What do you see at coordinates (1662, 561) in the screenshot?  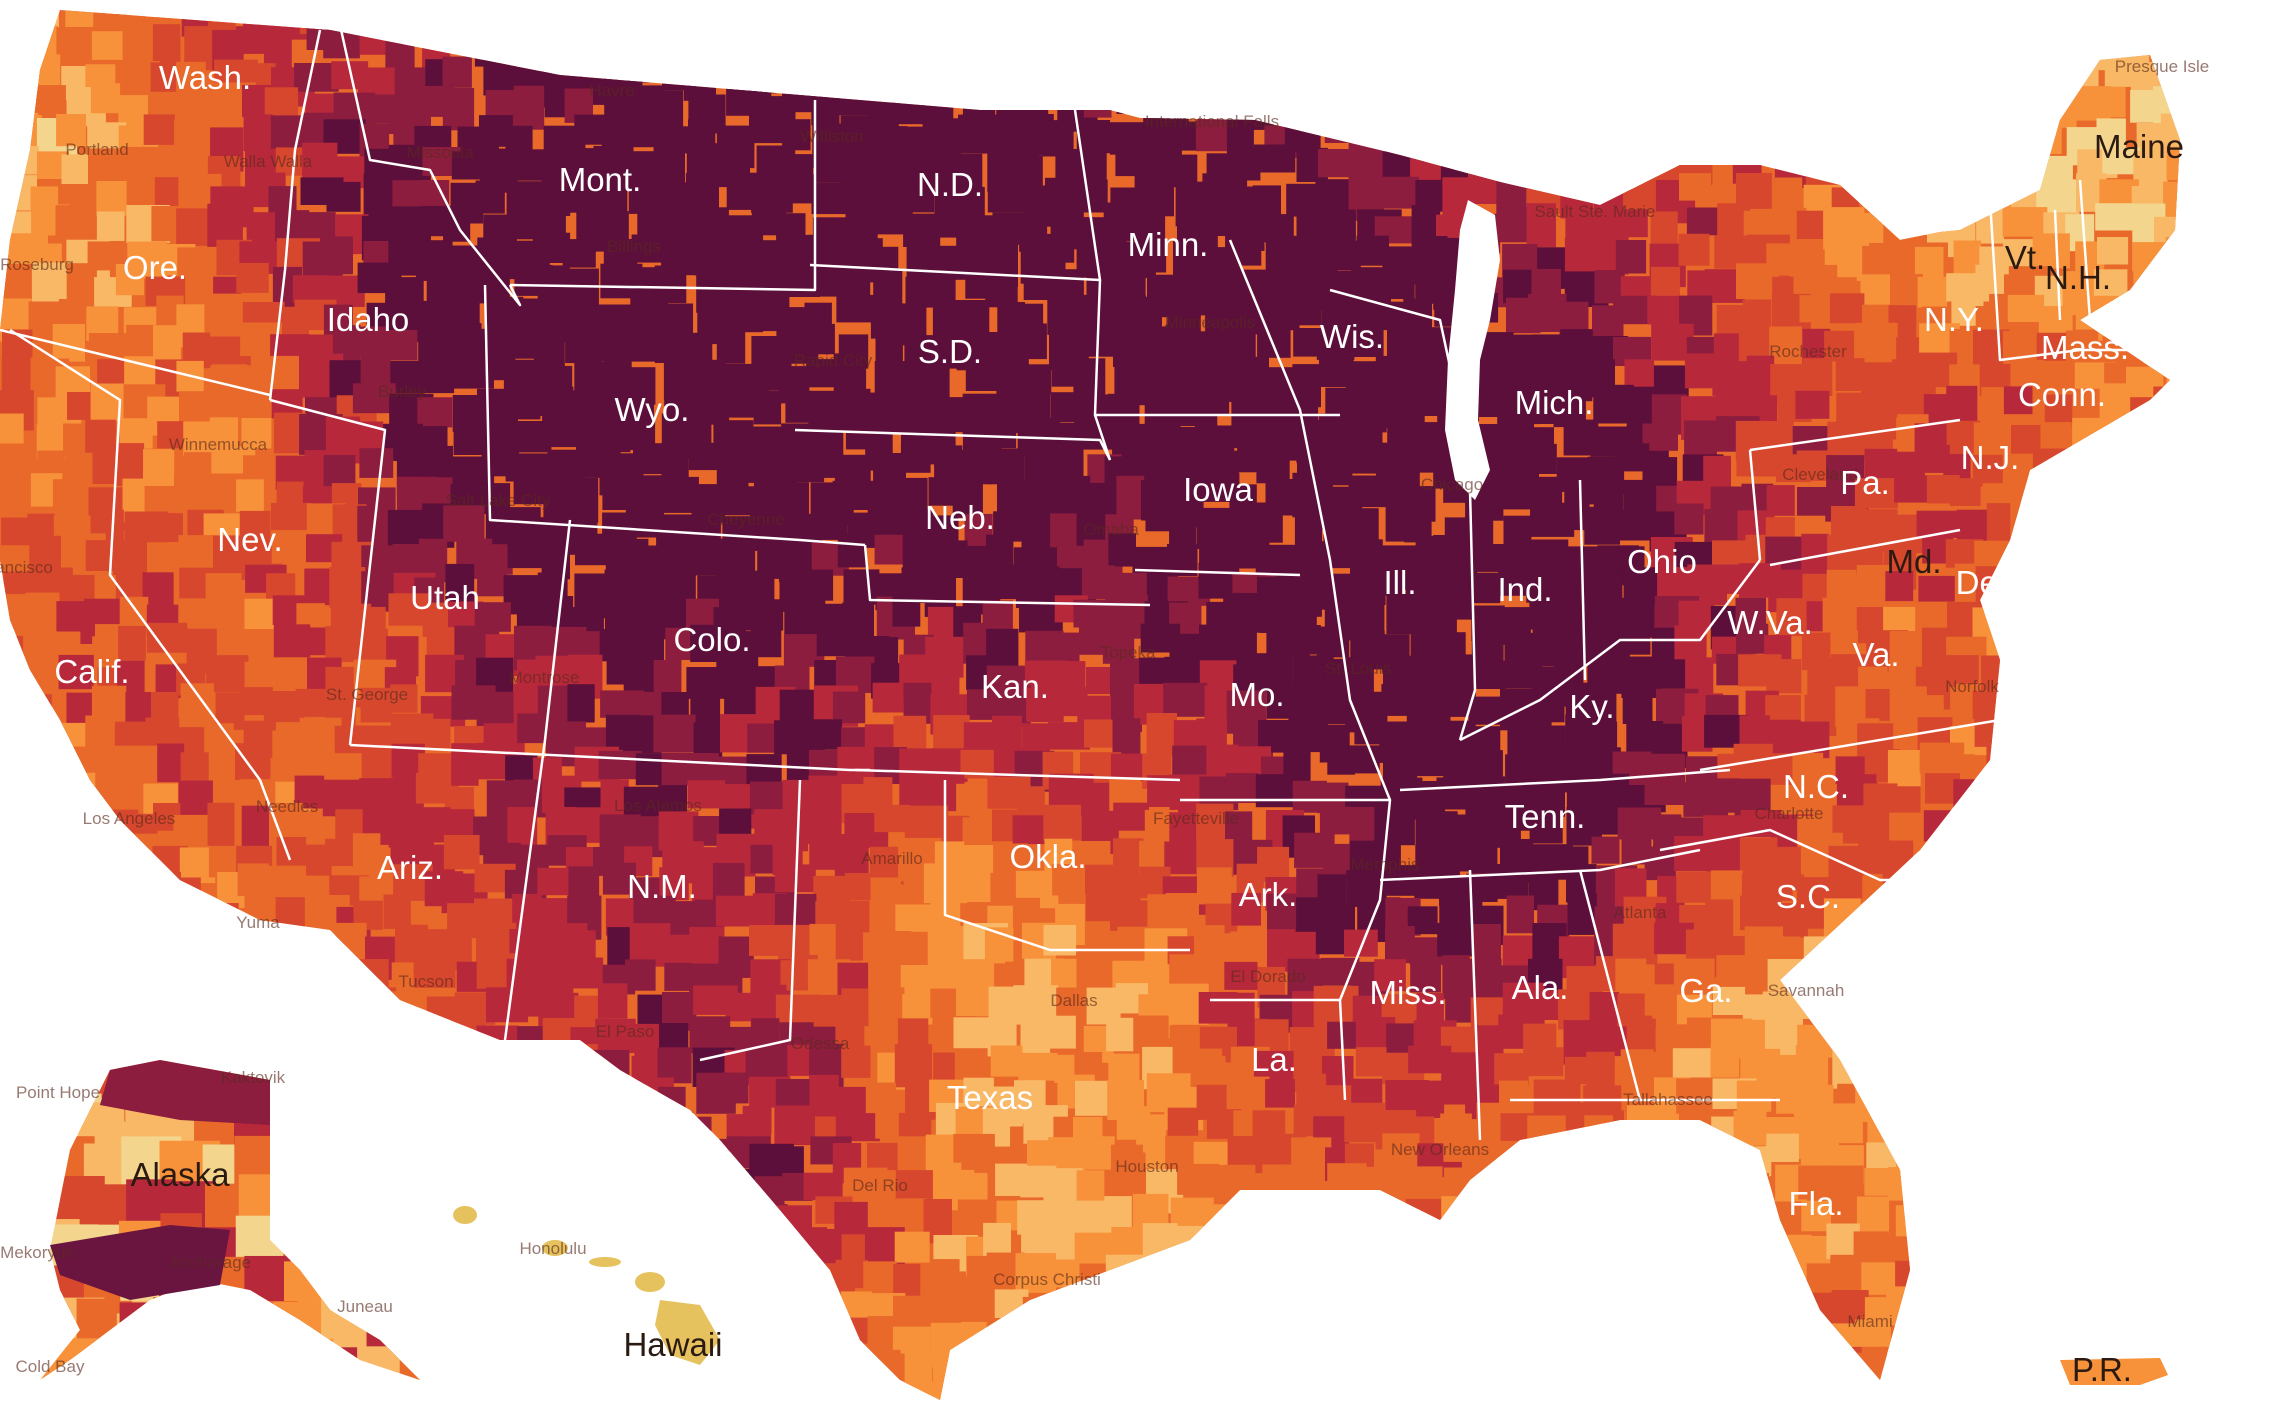 I see `state-label-oh: Ohio` at bounding box center [1662, 561].